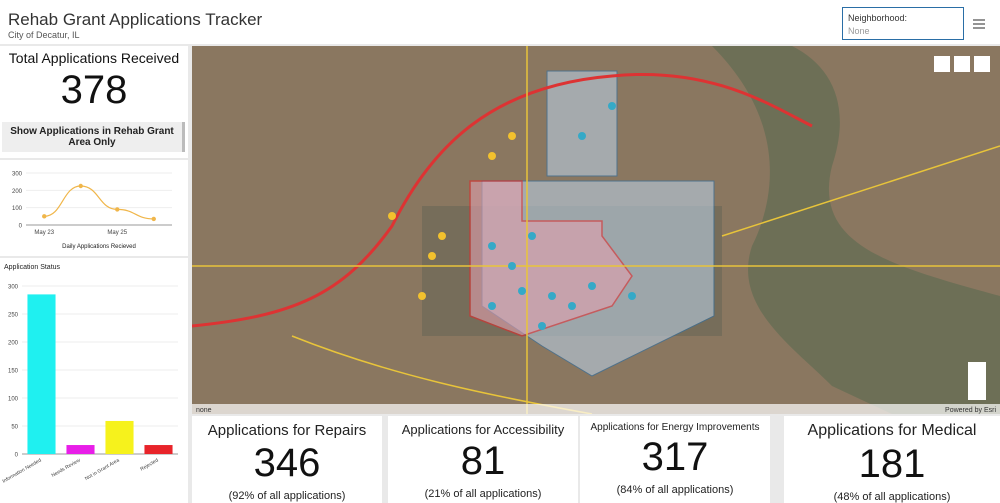 This screenshot has height=503, width=1000. Describe the element at coordinates (982, 64) in the screenshot. I see `layers-button` at that location.